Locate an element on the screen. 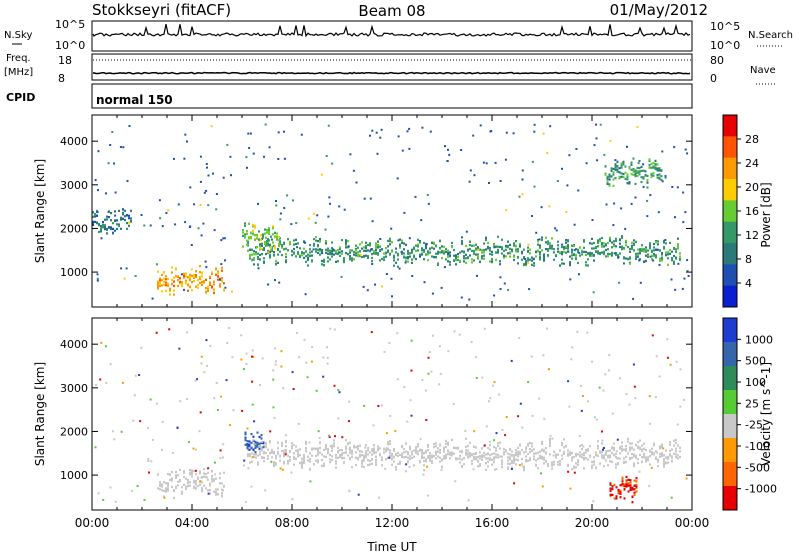 The width and height of the screenshot is (800, 554). freq-trace is located at coordinates (391, 73).